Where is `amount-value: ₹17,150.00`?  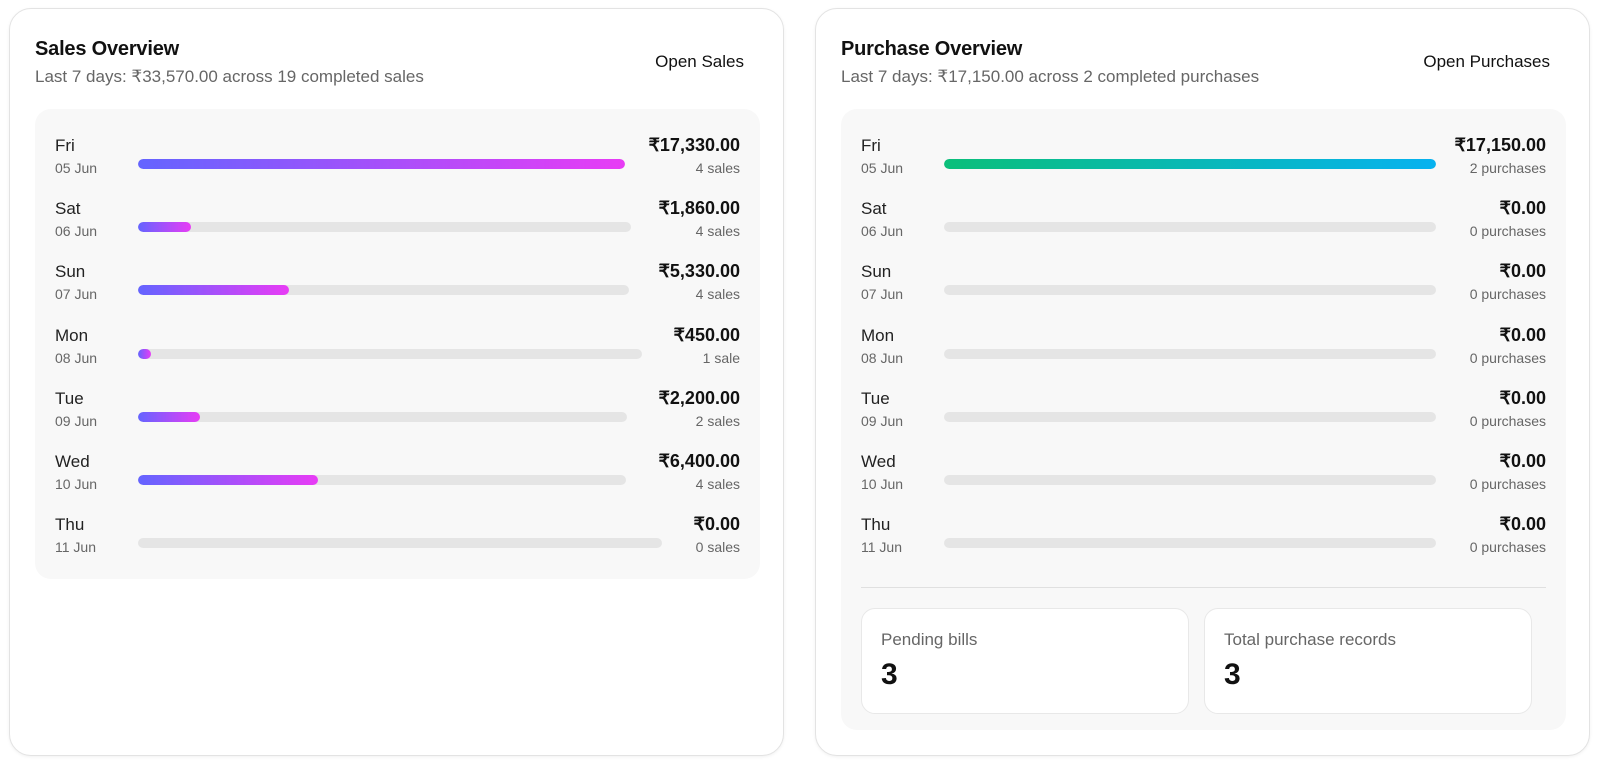
amount-value: ₹17,150.00 is located at coordinates (1500, 145).